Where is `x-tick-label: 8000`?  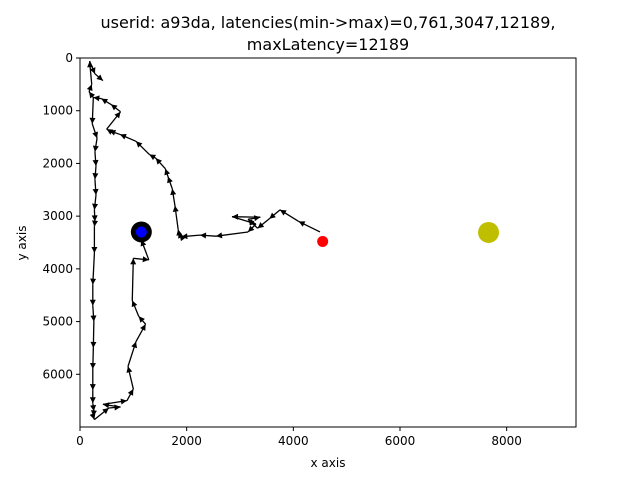 x-tick-label: 8000 is located at coordinates (506, 441).